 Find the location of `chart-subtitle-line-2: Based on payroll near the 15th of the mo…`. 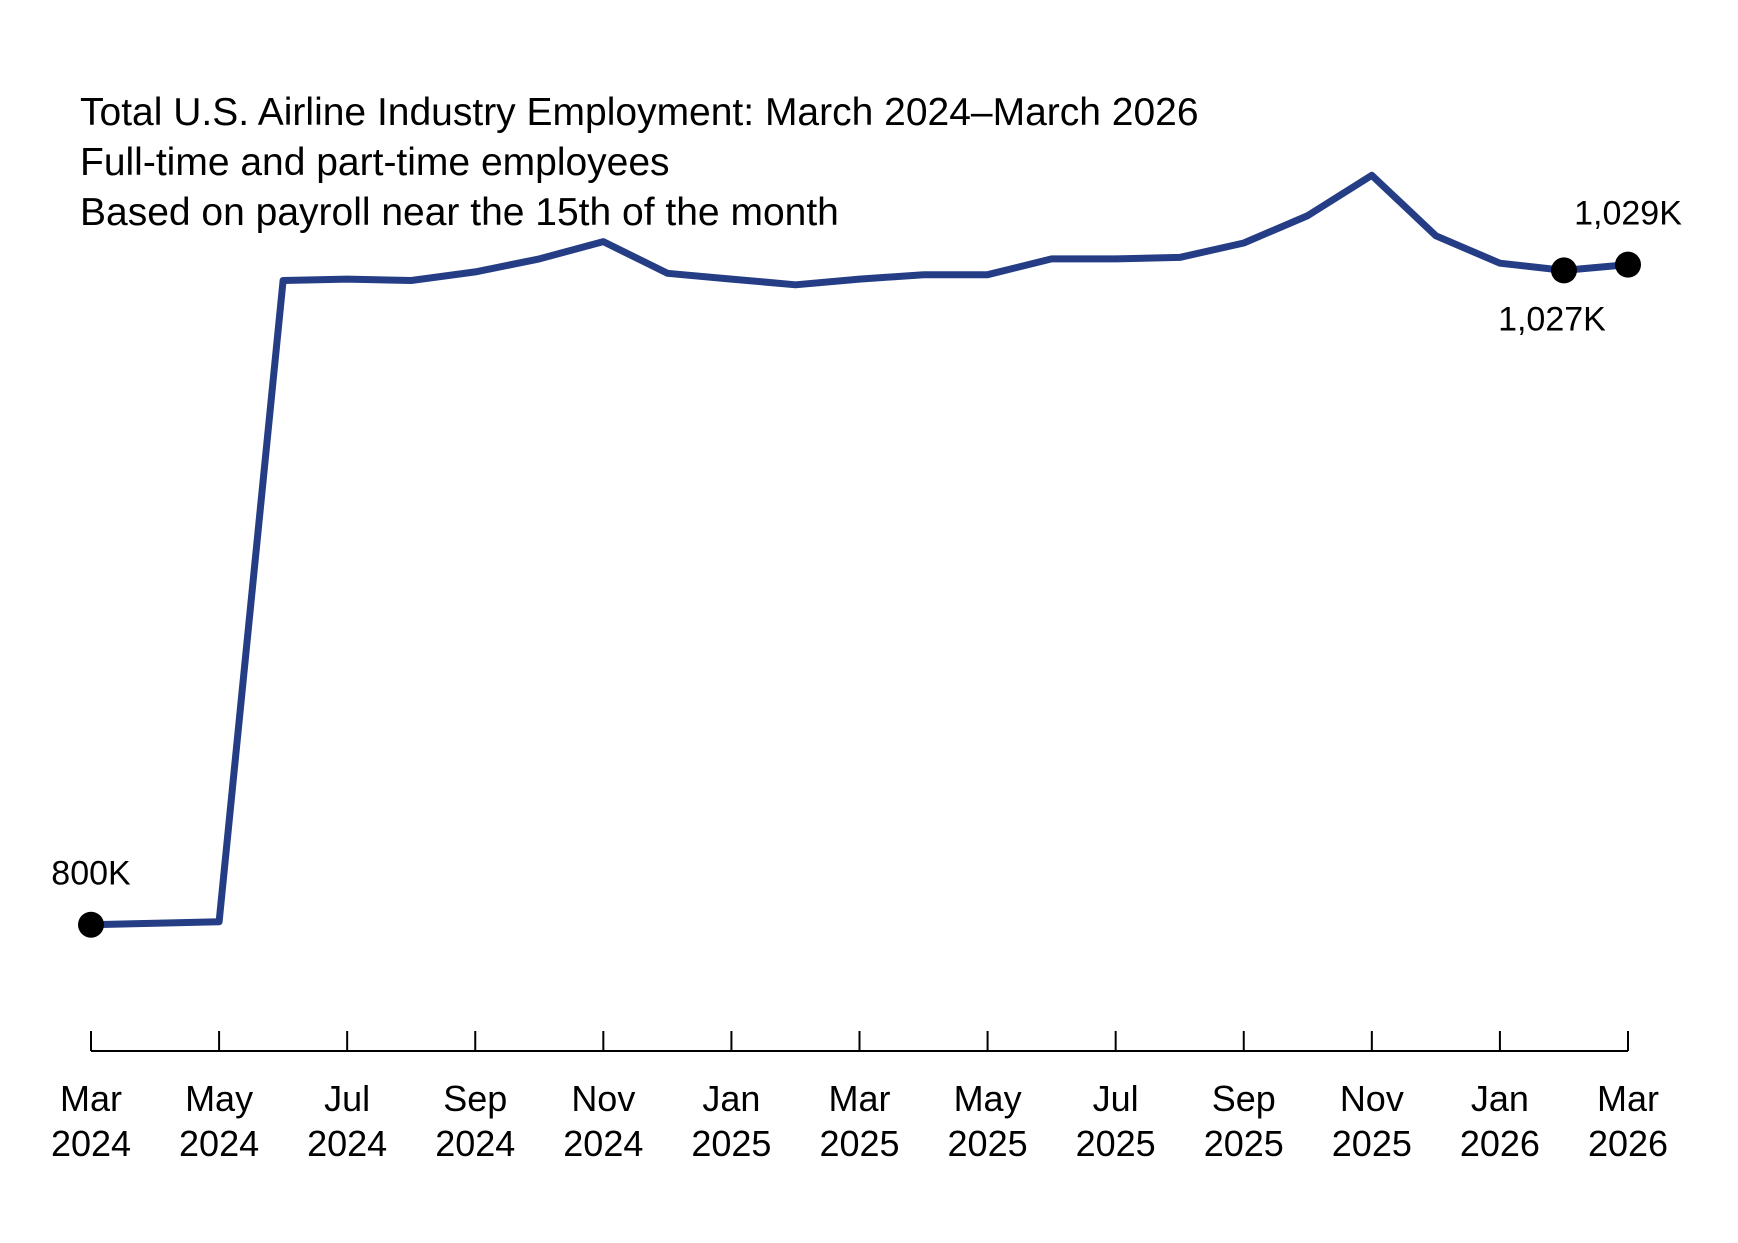

chart-subtitle-line-2: Based on payroll near the 15th of the mo… is located at coordinates (459, 212).